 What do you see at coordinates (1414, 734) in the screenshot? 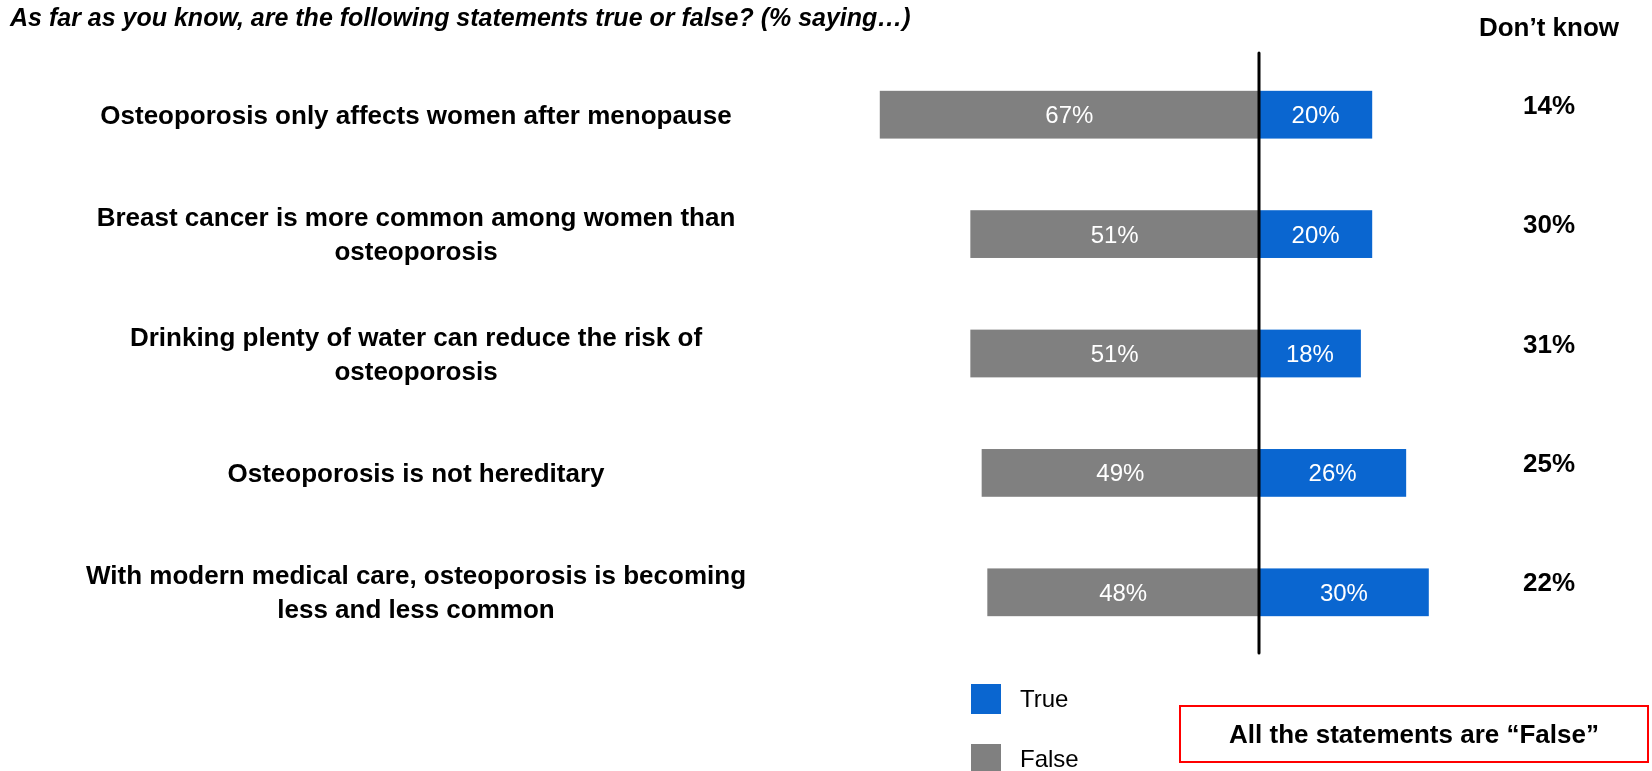
I see `text: All the statements are “False”` at bounding box center [1414, 734].